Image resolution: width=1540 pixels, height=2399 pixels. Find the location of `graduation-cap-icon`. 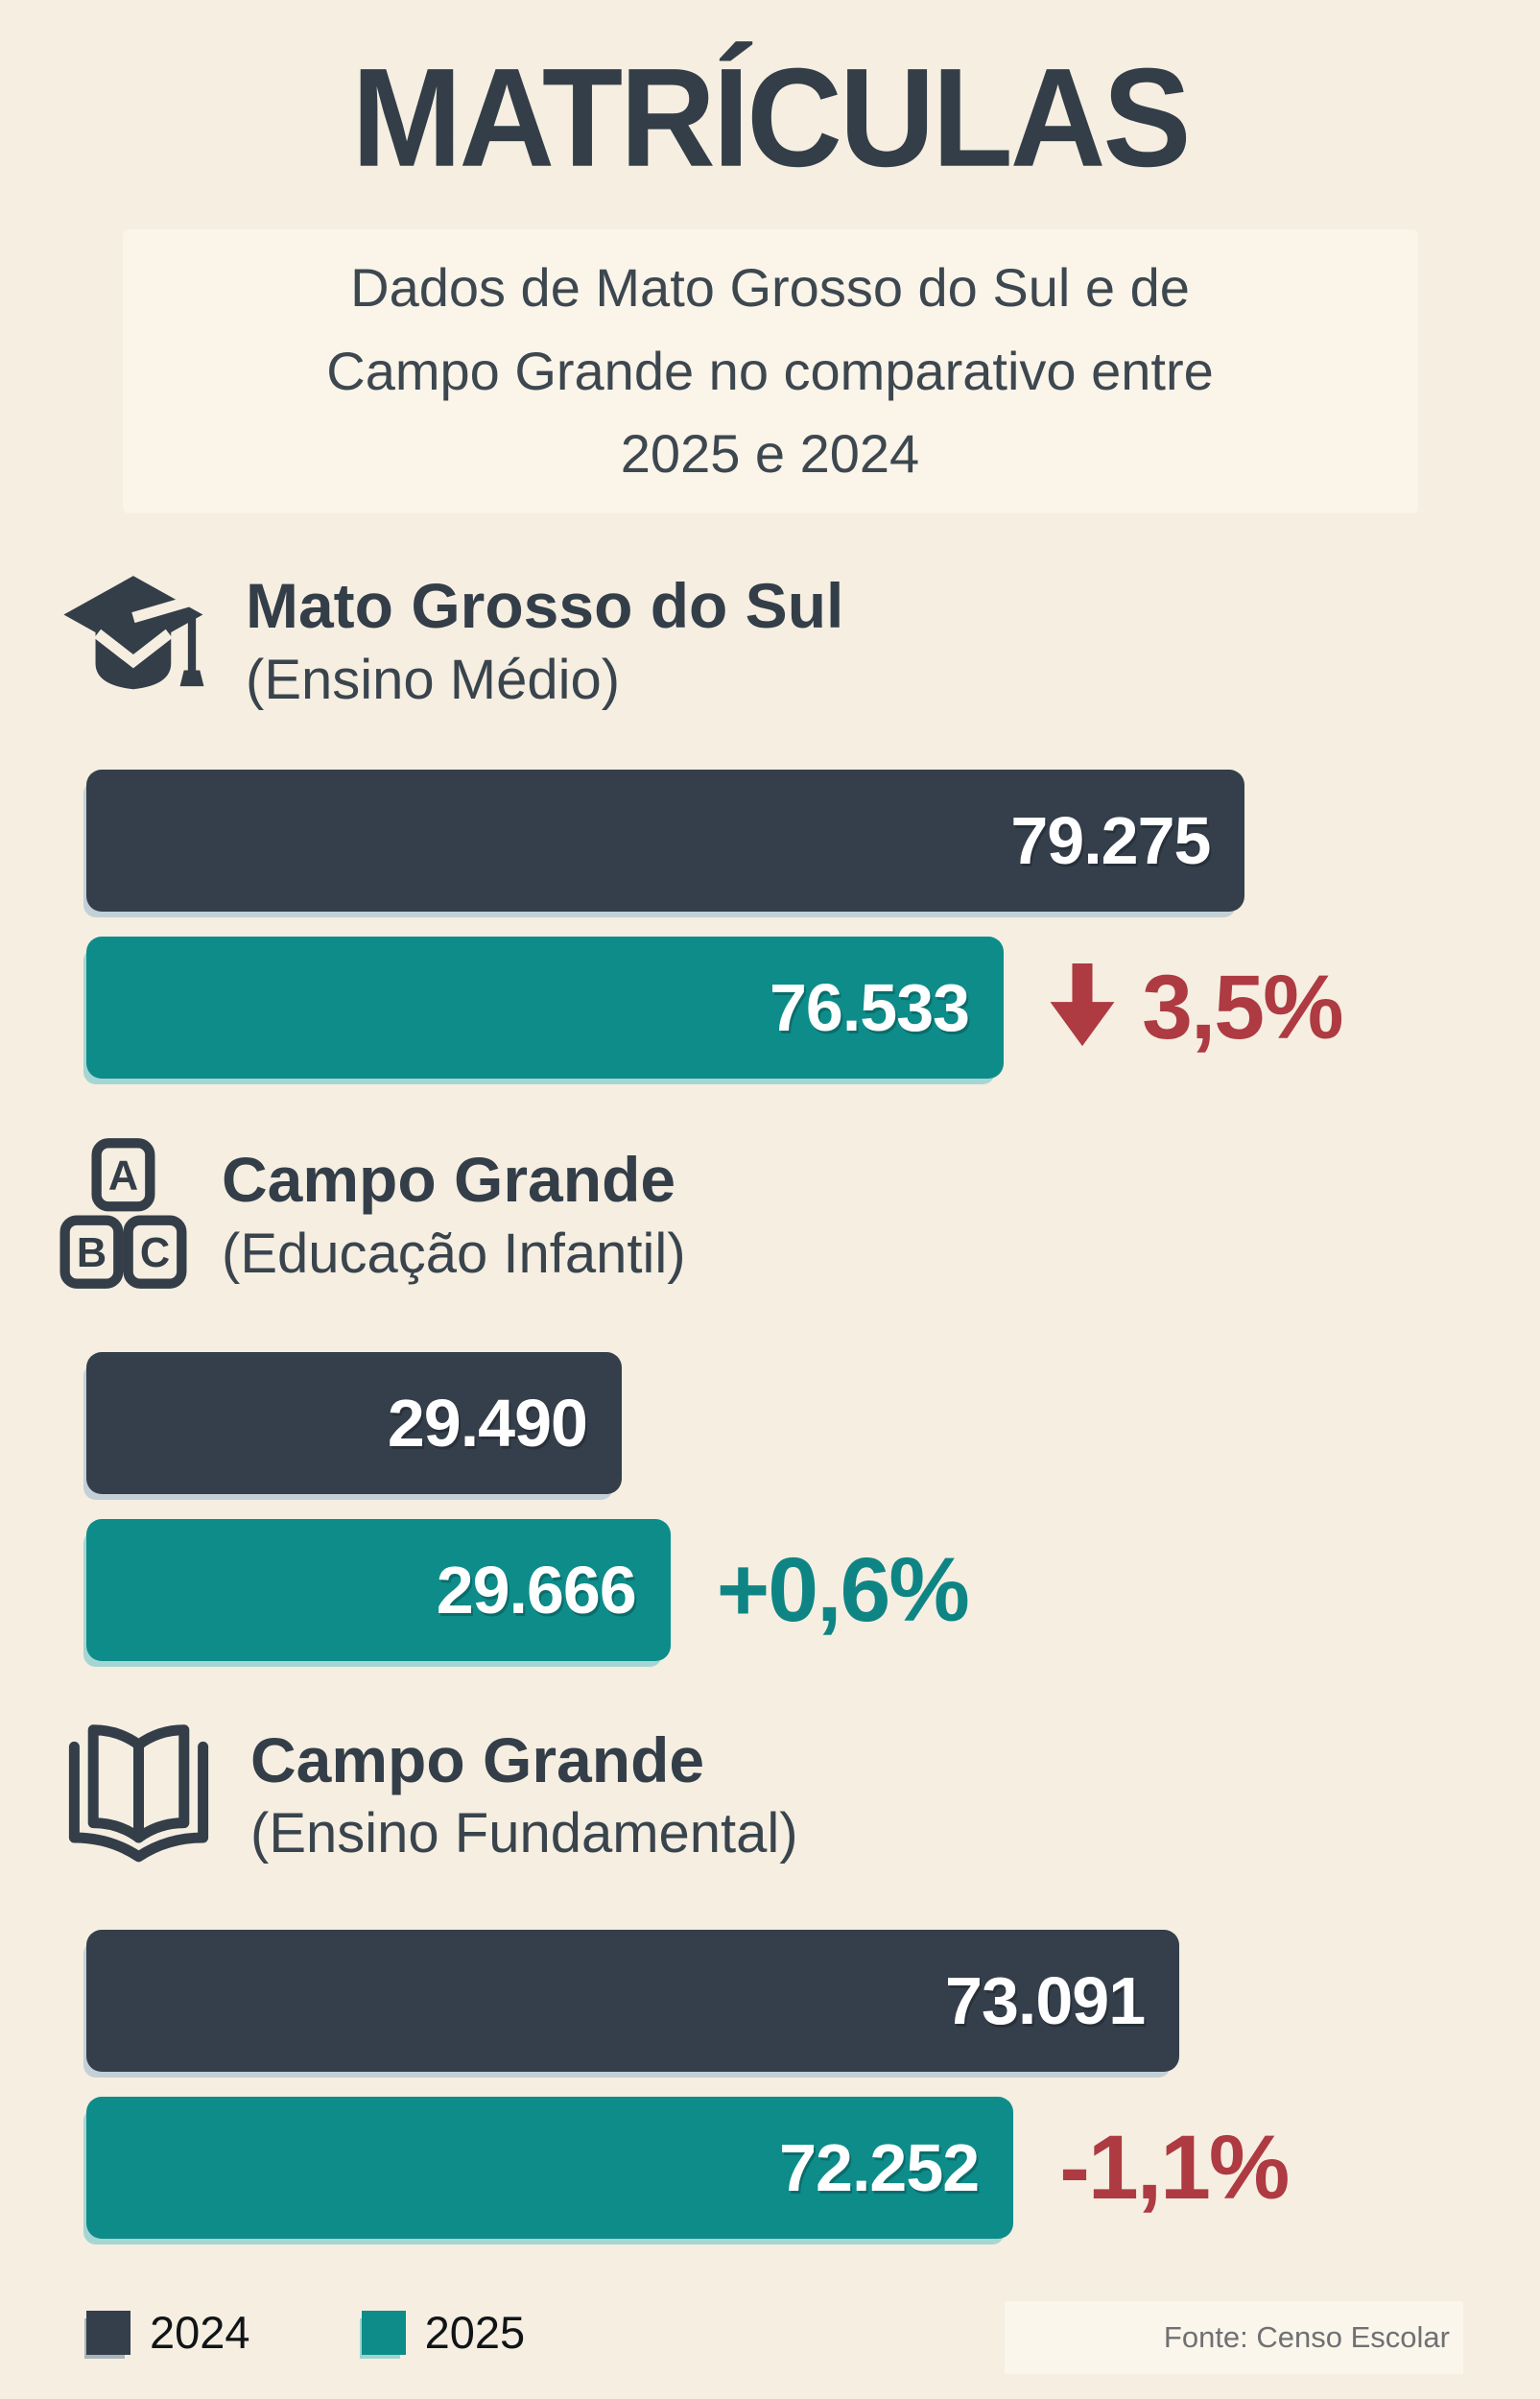

graduation-cap-icon is located at coordinates (136, 641).